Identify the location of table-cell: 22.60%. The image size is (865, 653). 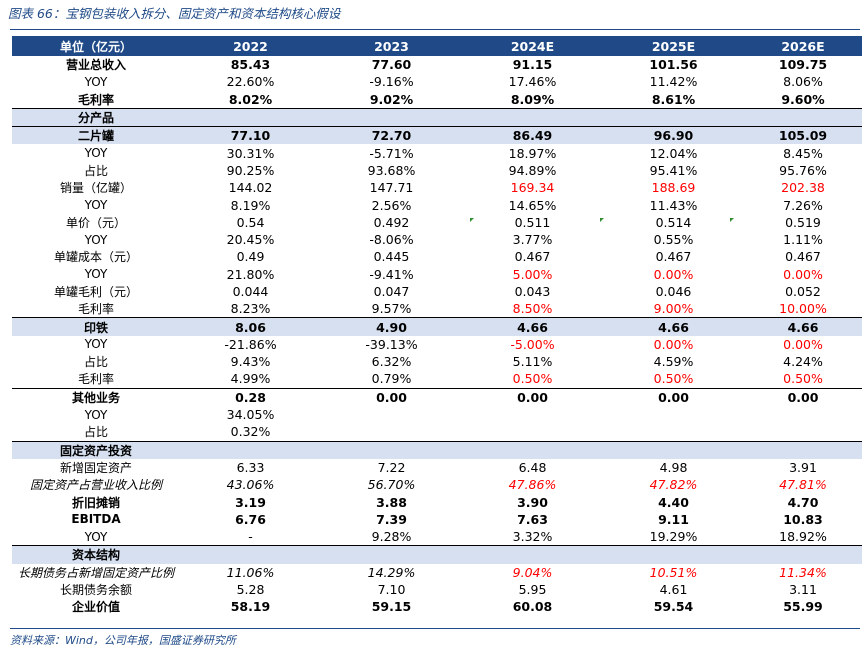
(250, 82).